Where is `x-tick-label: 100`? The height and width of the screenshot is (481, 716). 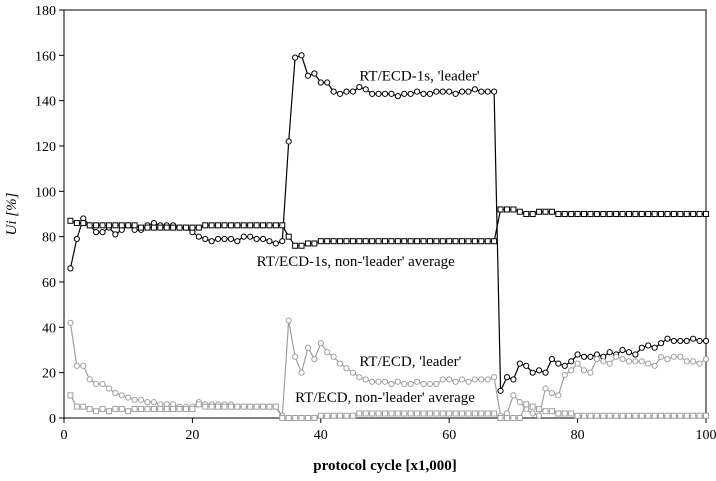 x-tick-label: 100 is located at coordinates (706, 435).